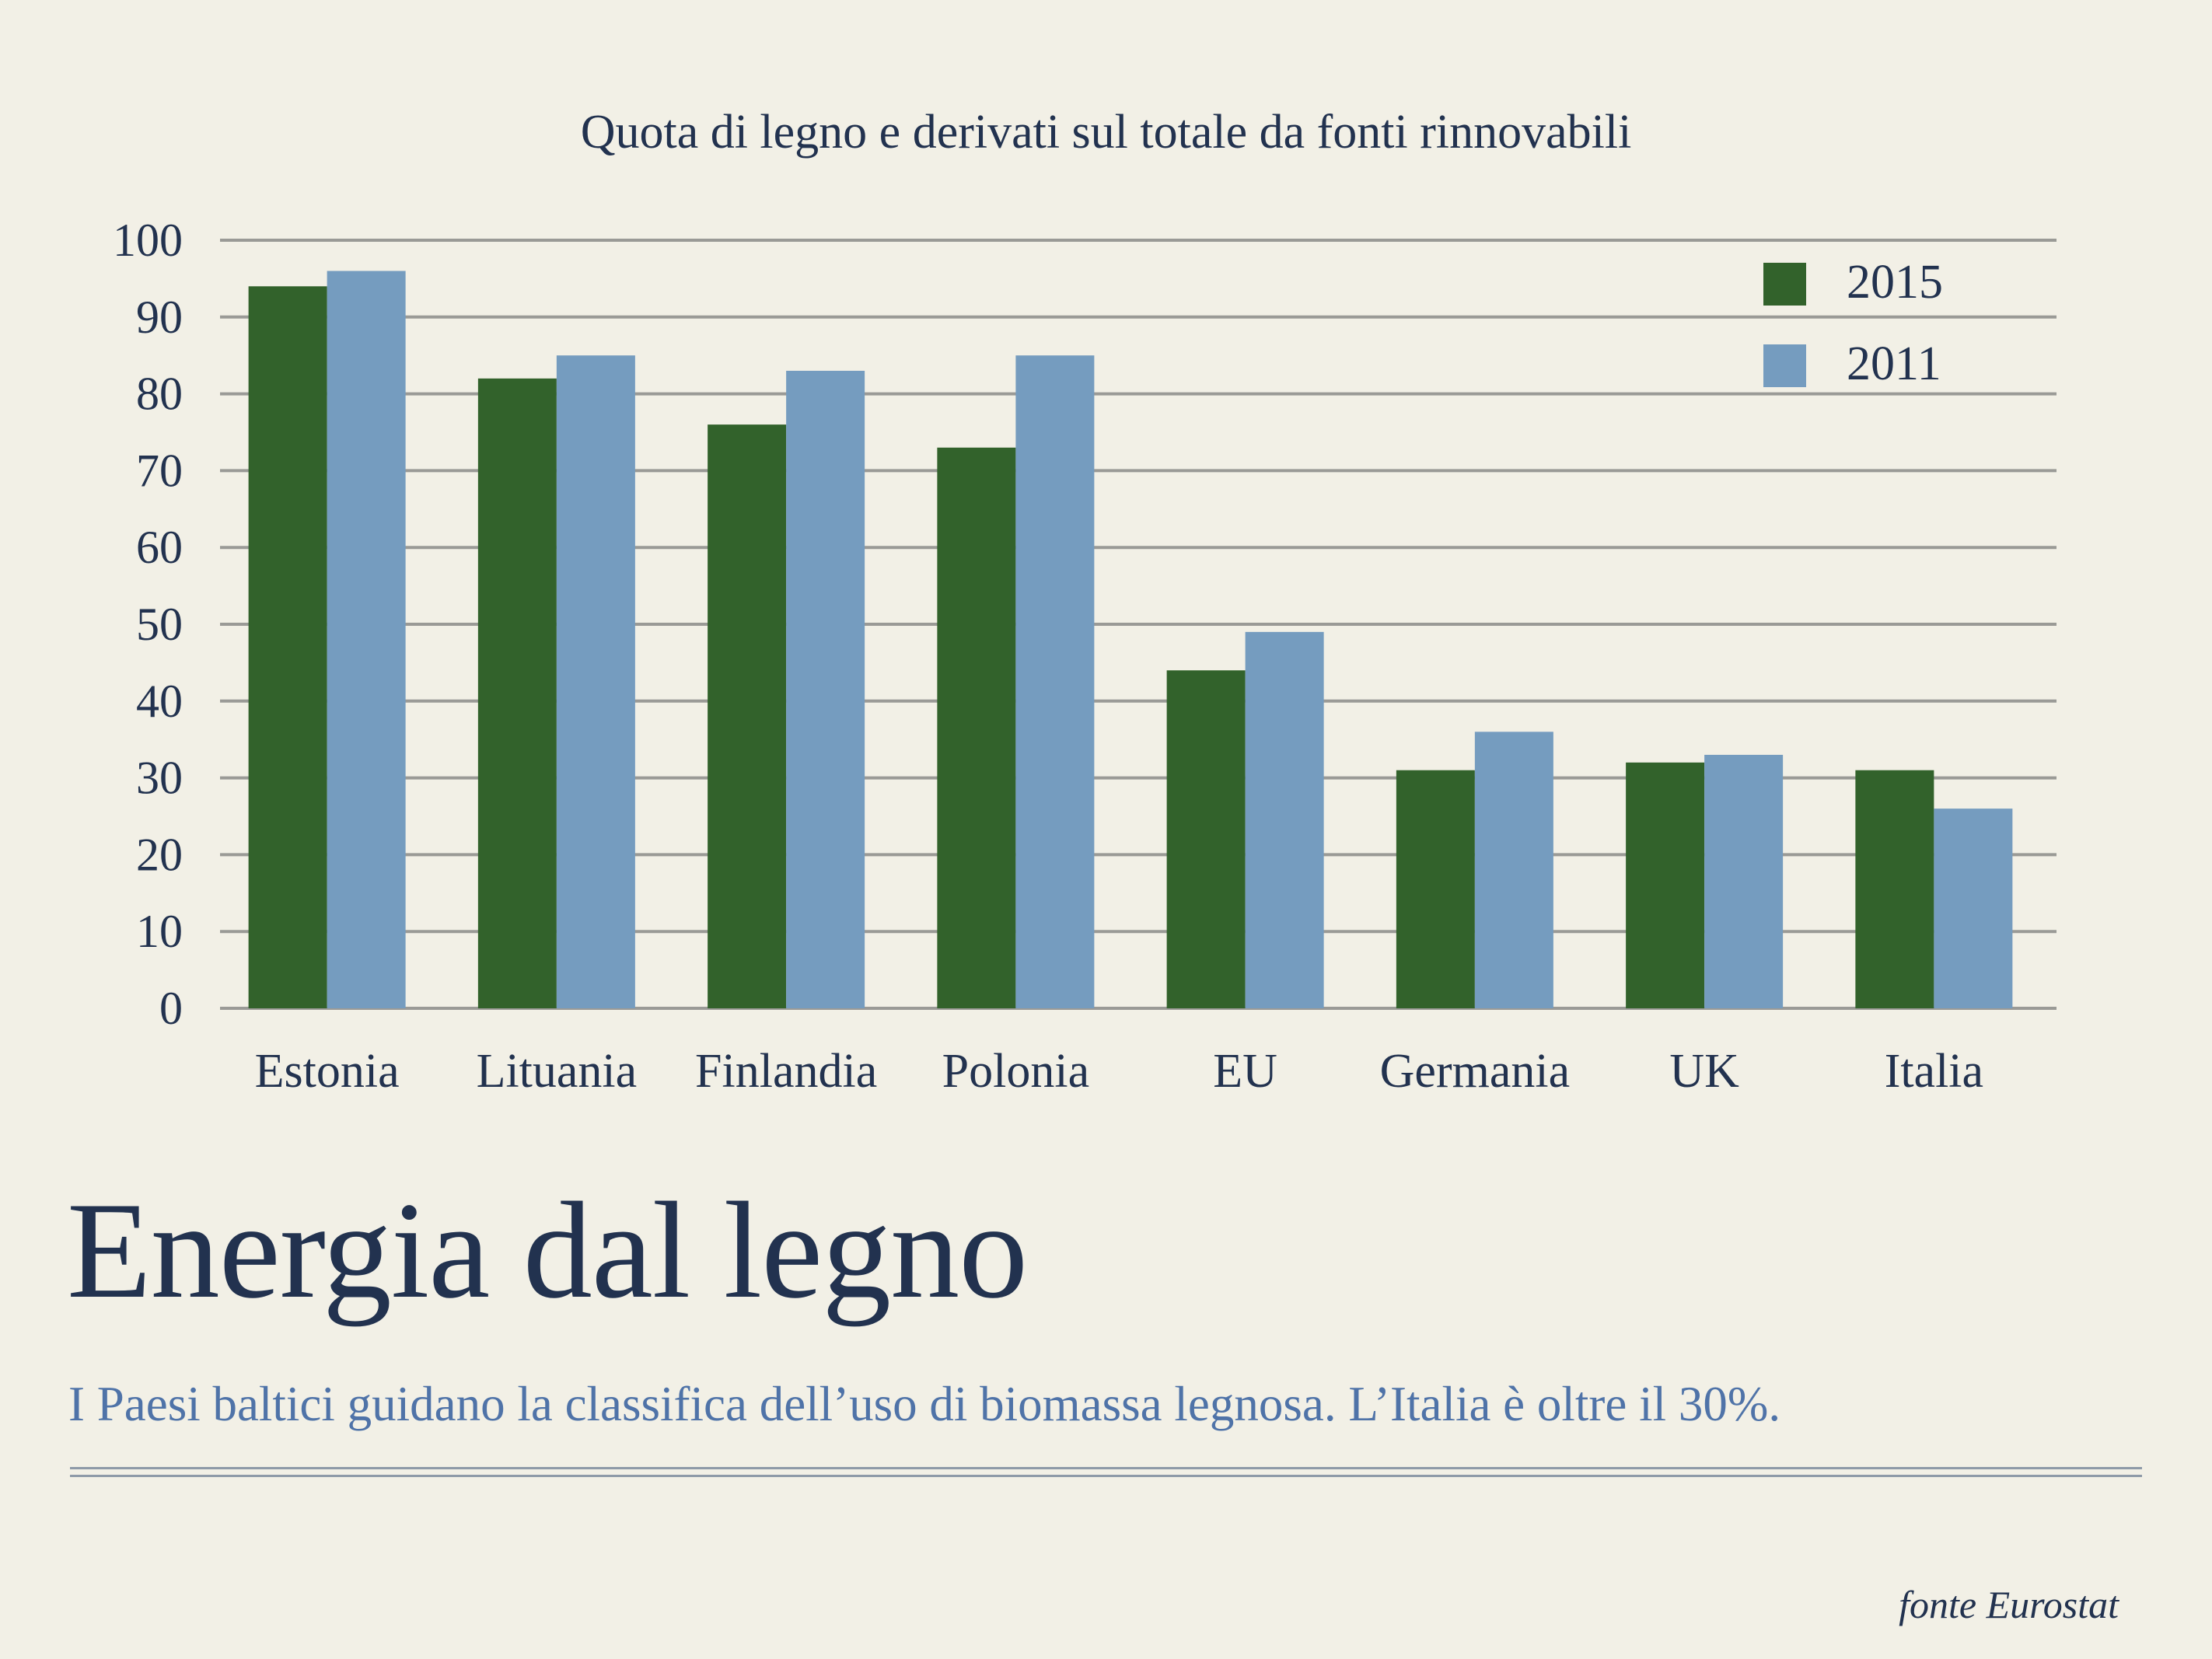 The width and height of the screenshot is (2212, 1659). I want to click on x-tick-label: Italia, so click(1934, 1071).